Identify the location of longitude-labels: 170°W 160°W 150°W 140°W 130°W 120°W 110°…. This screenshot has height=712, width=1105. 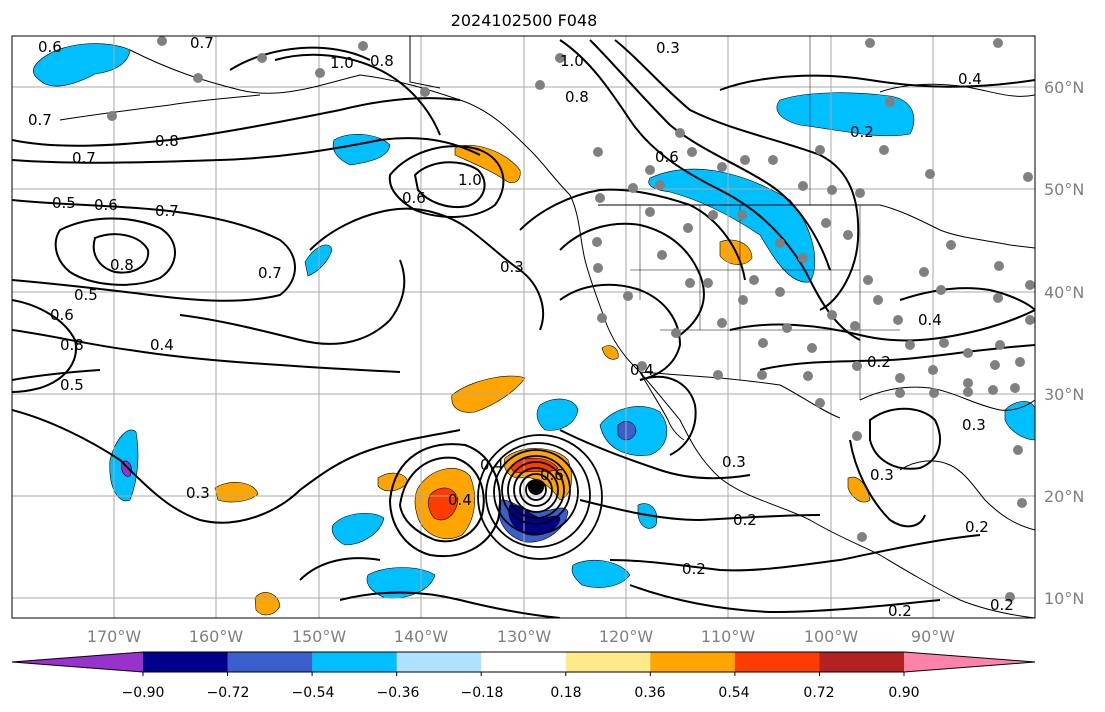
(521, 636).